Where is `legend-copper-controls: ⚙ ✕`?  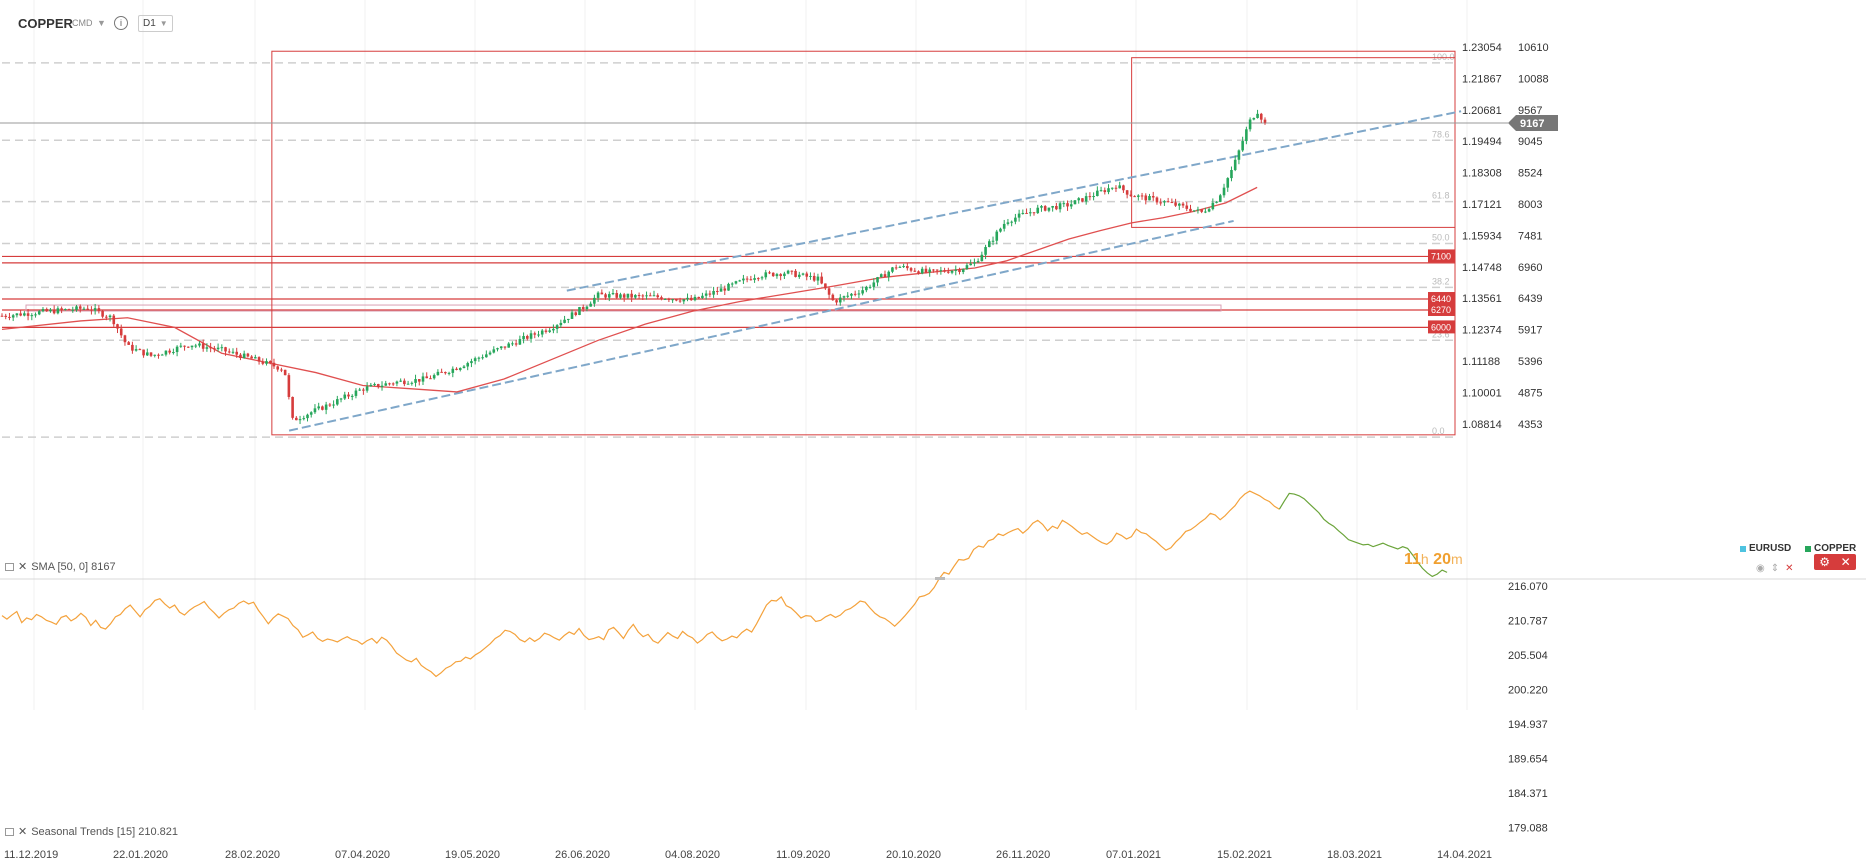 legend-copper-controls: ⚙ ✕ is located at coordinates (1835, 562).